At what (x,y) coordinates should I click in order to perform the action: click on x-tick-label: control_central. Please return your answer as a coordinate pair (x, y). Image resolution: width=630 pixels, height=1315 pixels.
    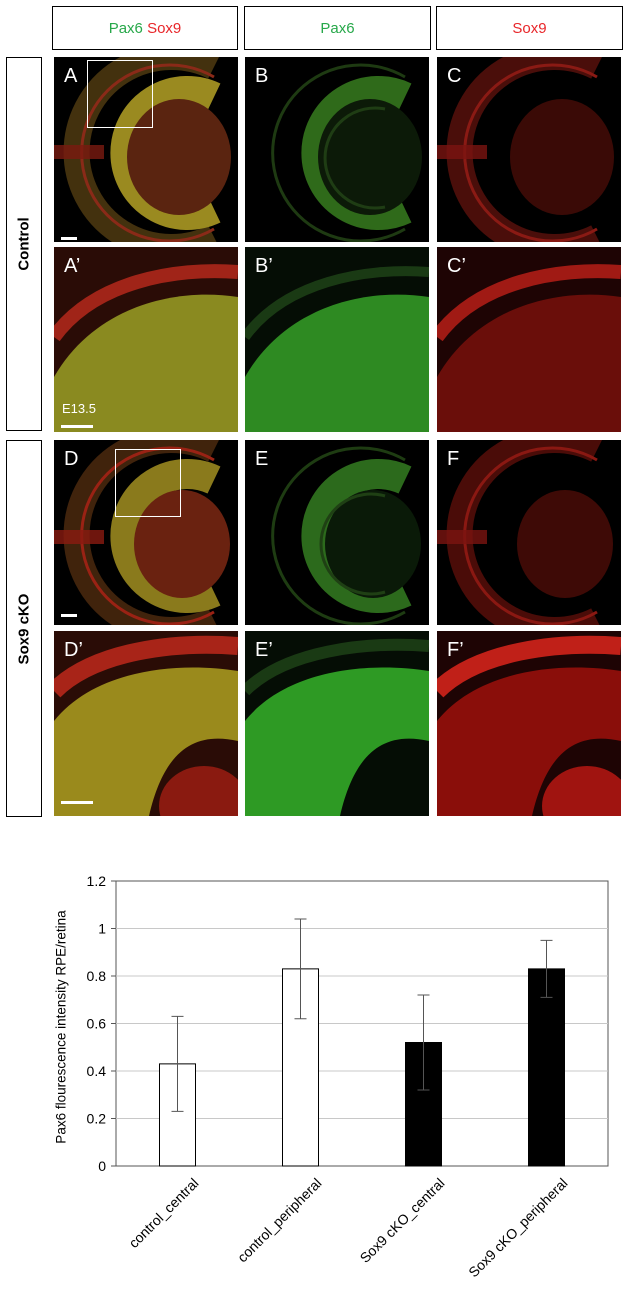
    Looking at the image, I should click on (163, 1213).